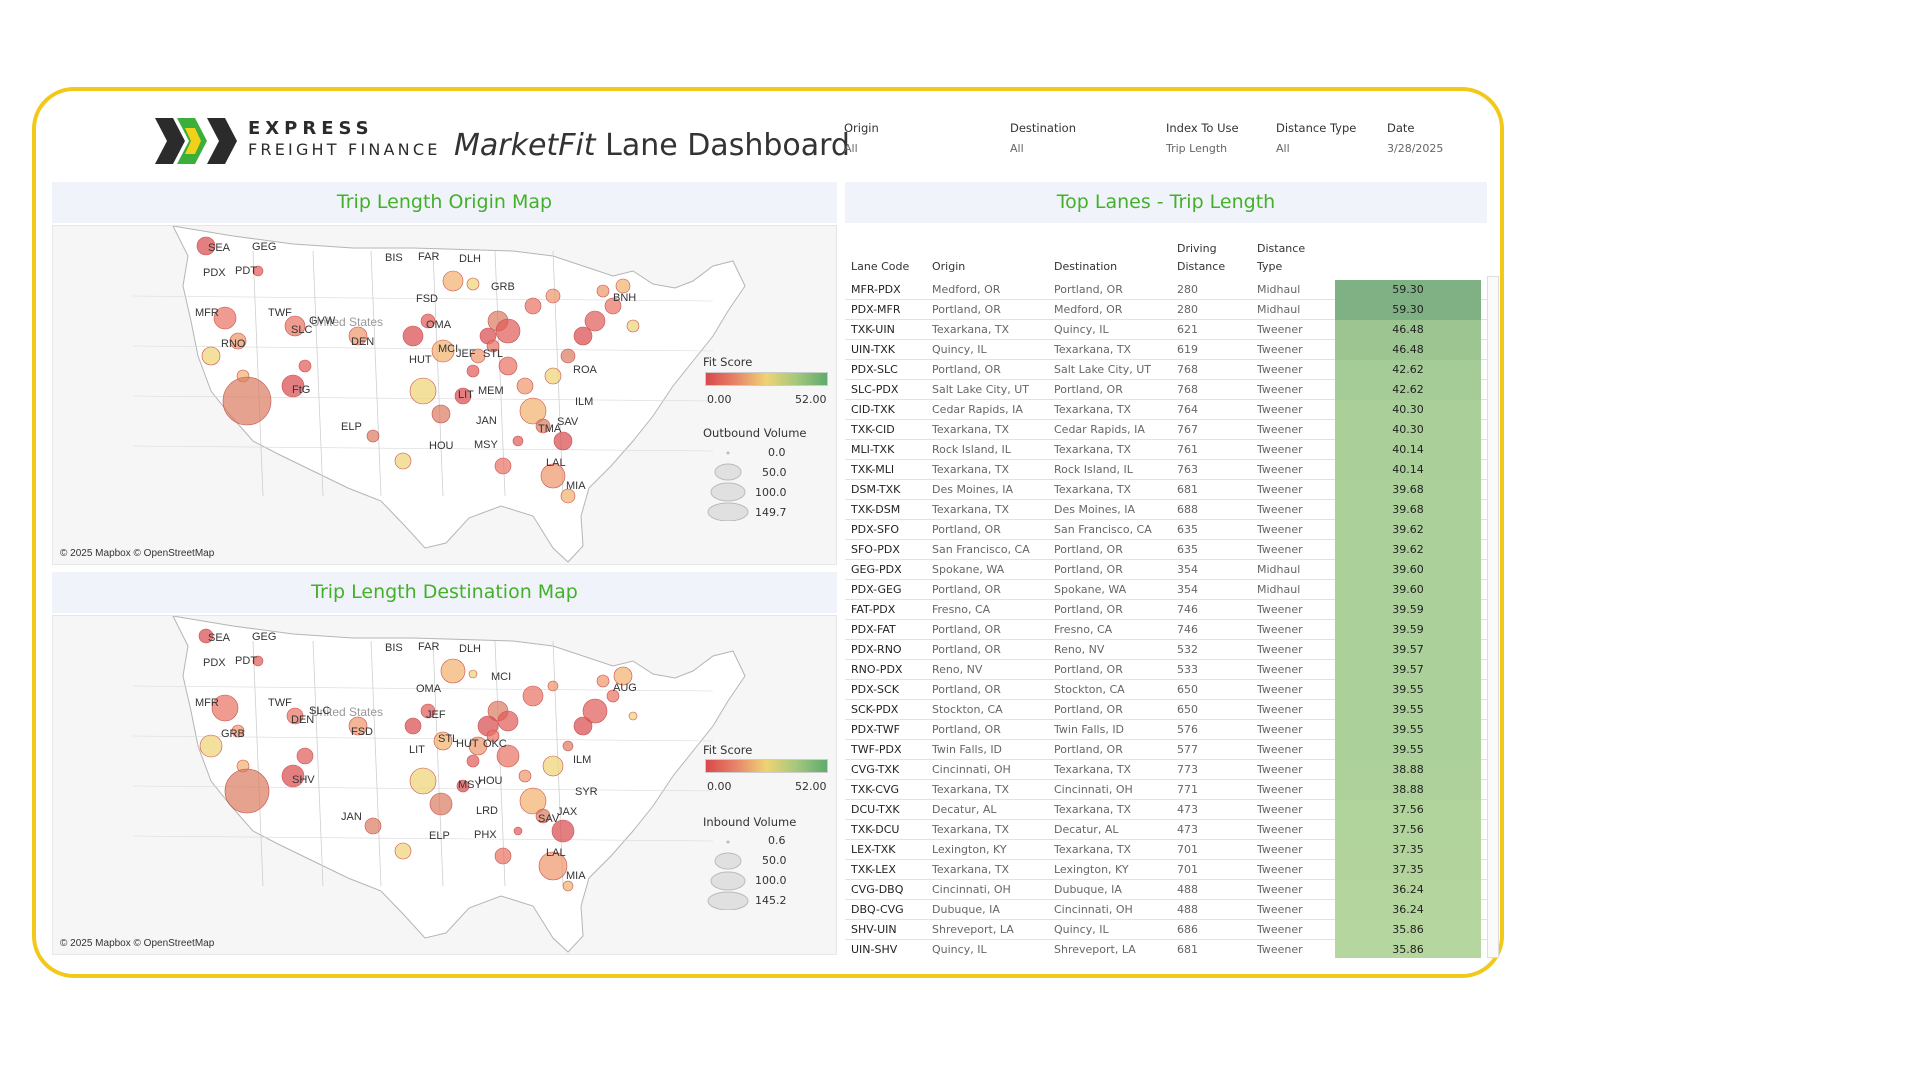 This screenshot has height=1080, width=1920. What do you see at coordinates (1197, 148) in the screenshot?
I see `filter-index-value: Trip Length` at bounding box center [1197, 148].